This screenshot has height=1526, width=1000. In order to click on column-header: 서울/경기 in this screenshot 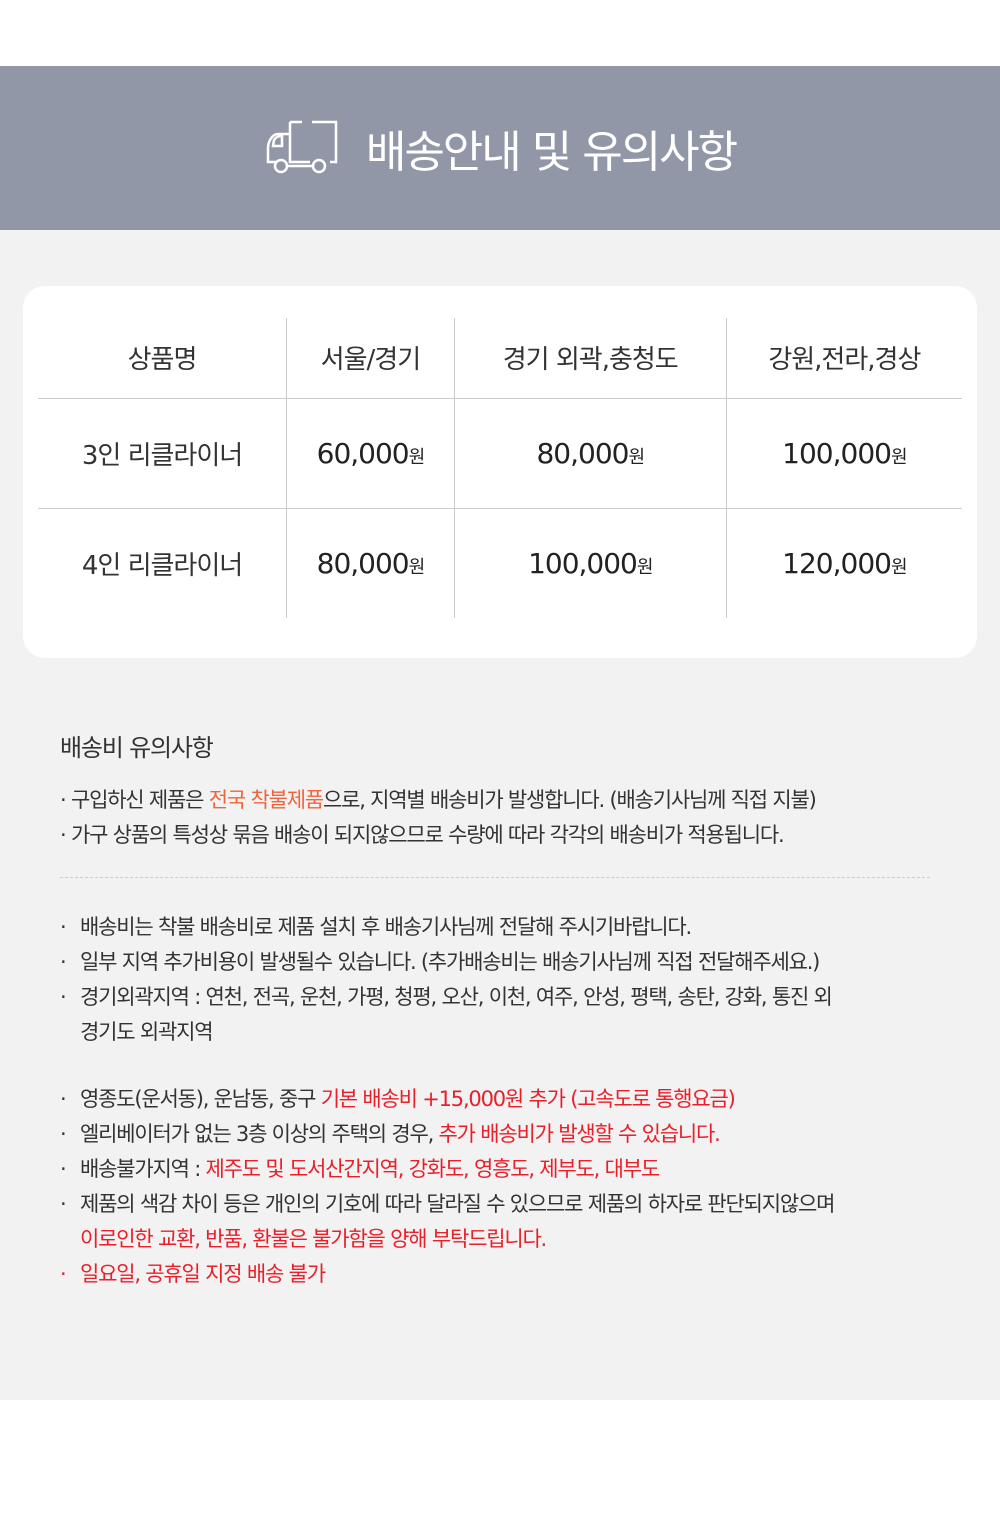, I will do `click(370, 358)`.